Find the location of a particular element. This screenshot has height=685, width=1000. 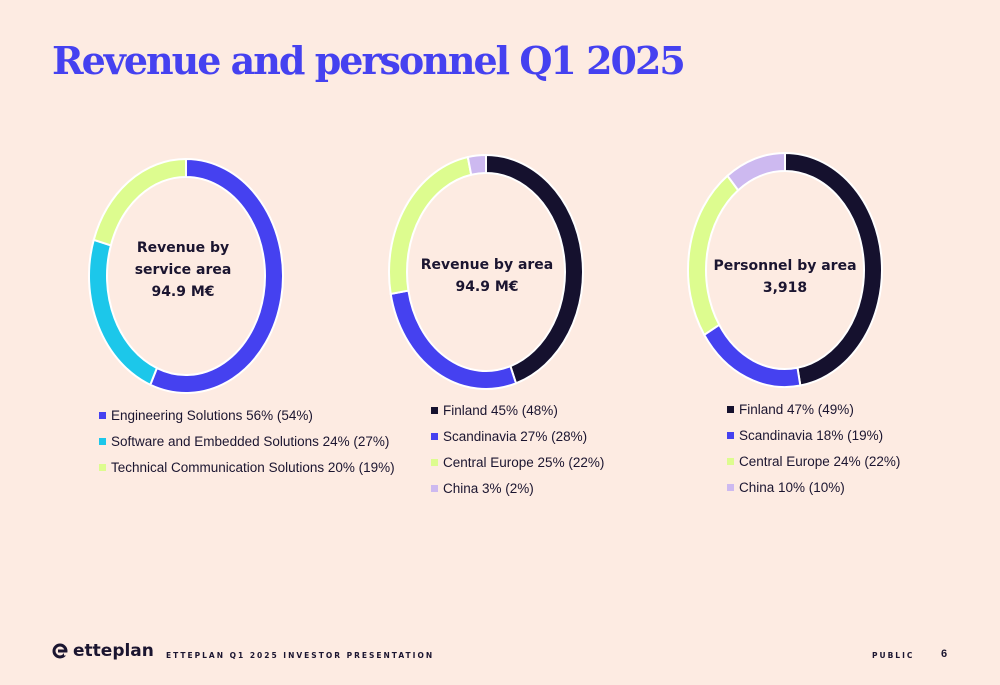

legend-item: Scandinavia 27% (28%) is located at coordinates (517, 436).